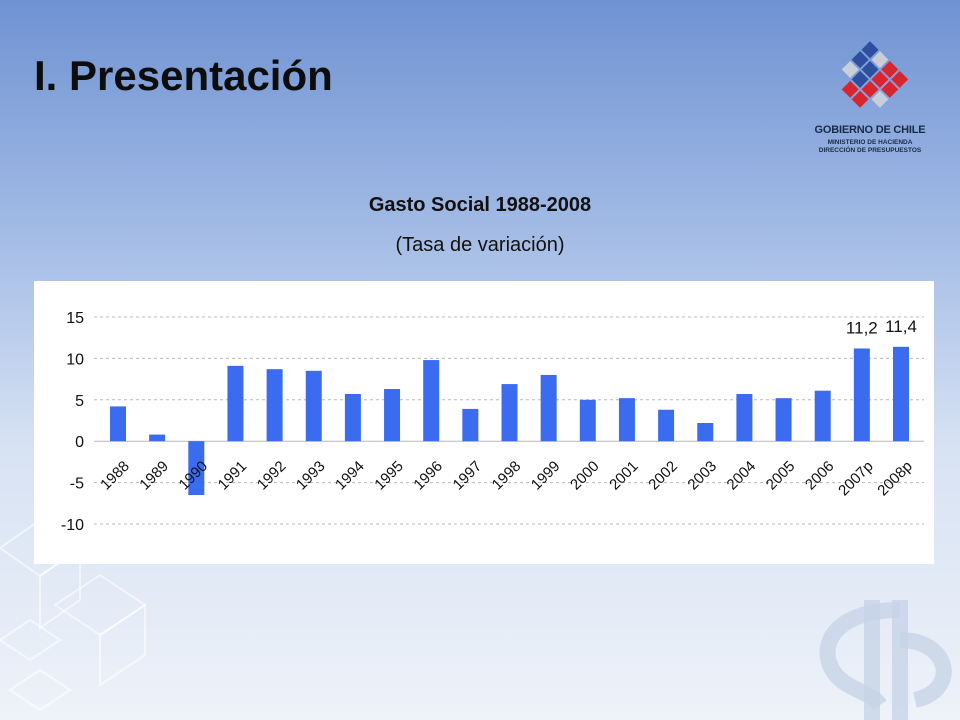  I want to click on chart-subtitle: (Tasa de variación), so click(480, 245).